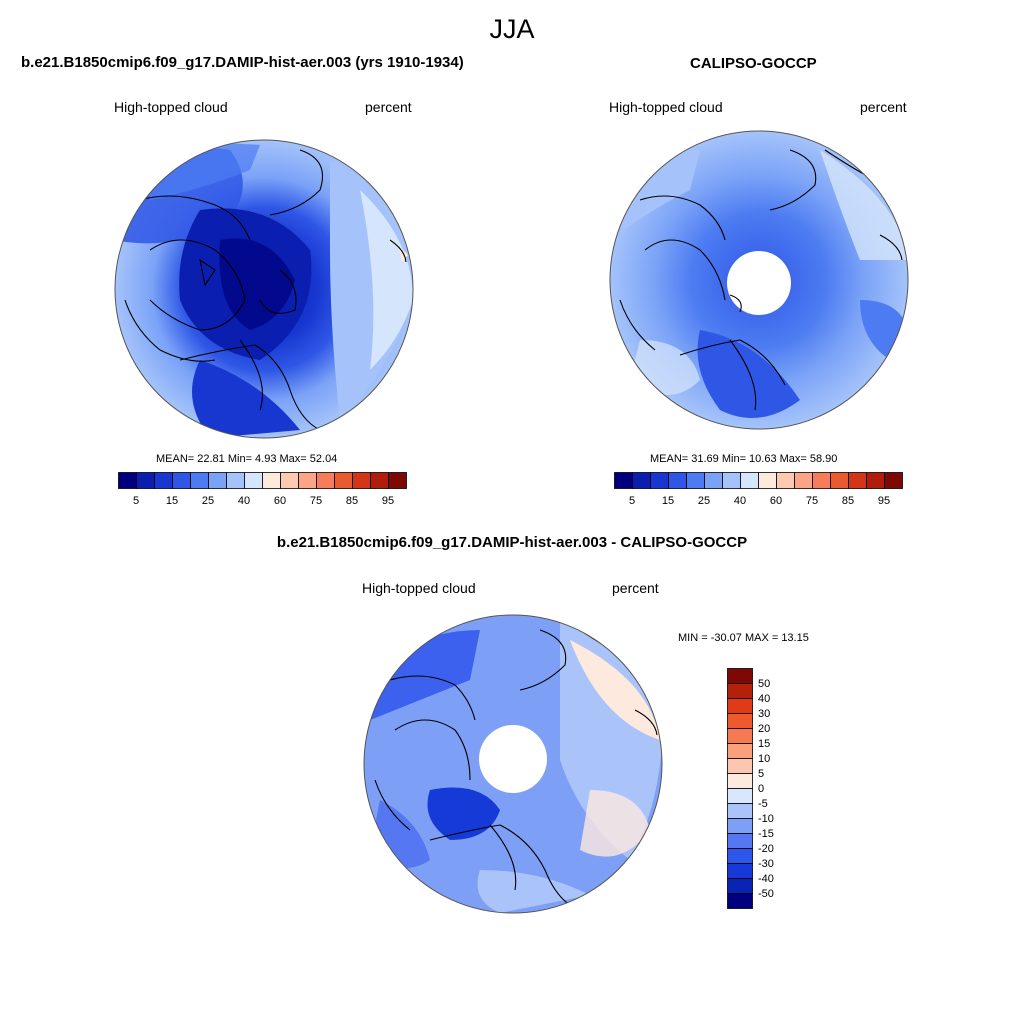  Describe the element at coordinates (766, 879) in the screenshot. I see `colorbar-tick-label: -40` at that location.